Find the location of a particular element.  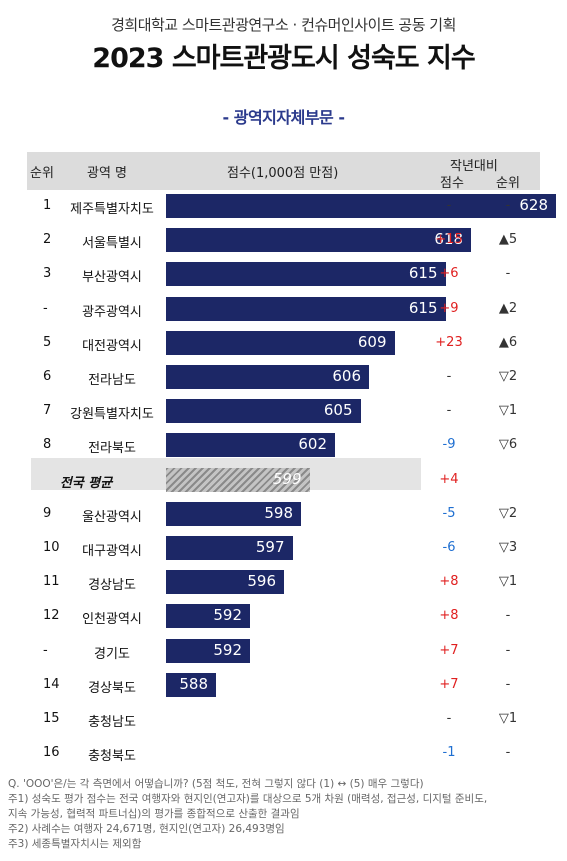

bar-value-label: 628 is located at coordinates (533, 205).